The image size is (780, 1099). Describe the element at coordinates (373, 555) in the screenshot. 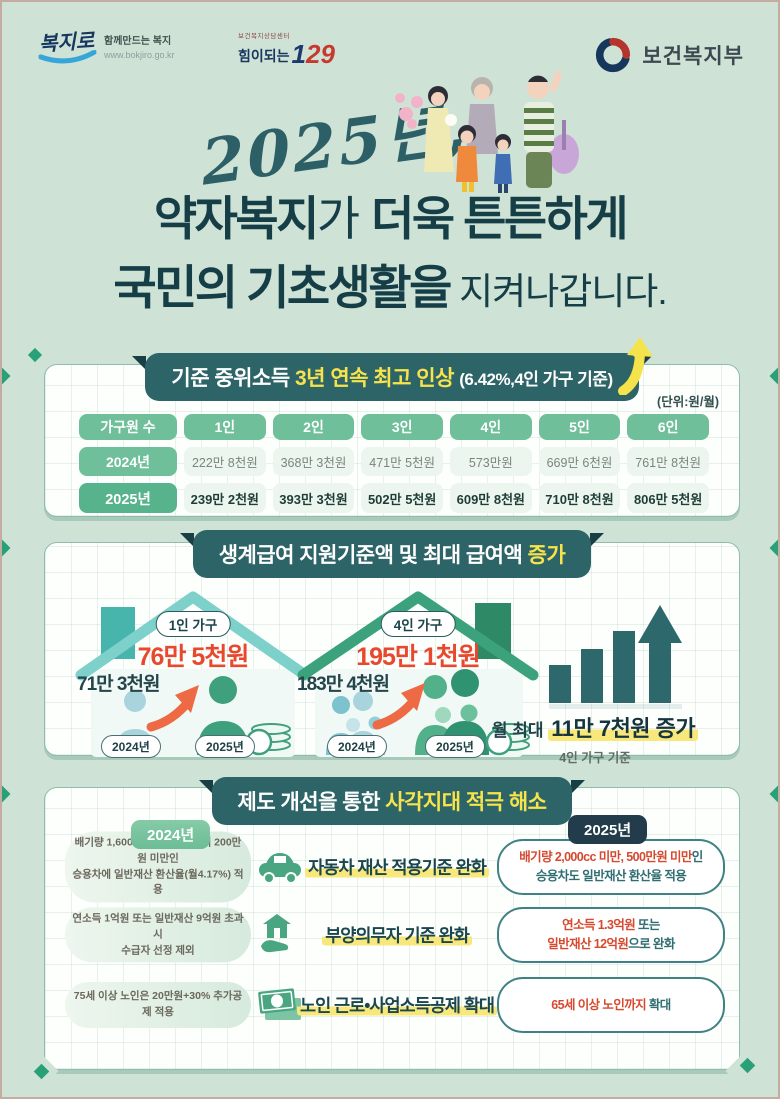

I see `section2-title-white: 생계급여 지원기준액 및 최대 급여액` at that location.